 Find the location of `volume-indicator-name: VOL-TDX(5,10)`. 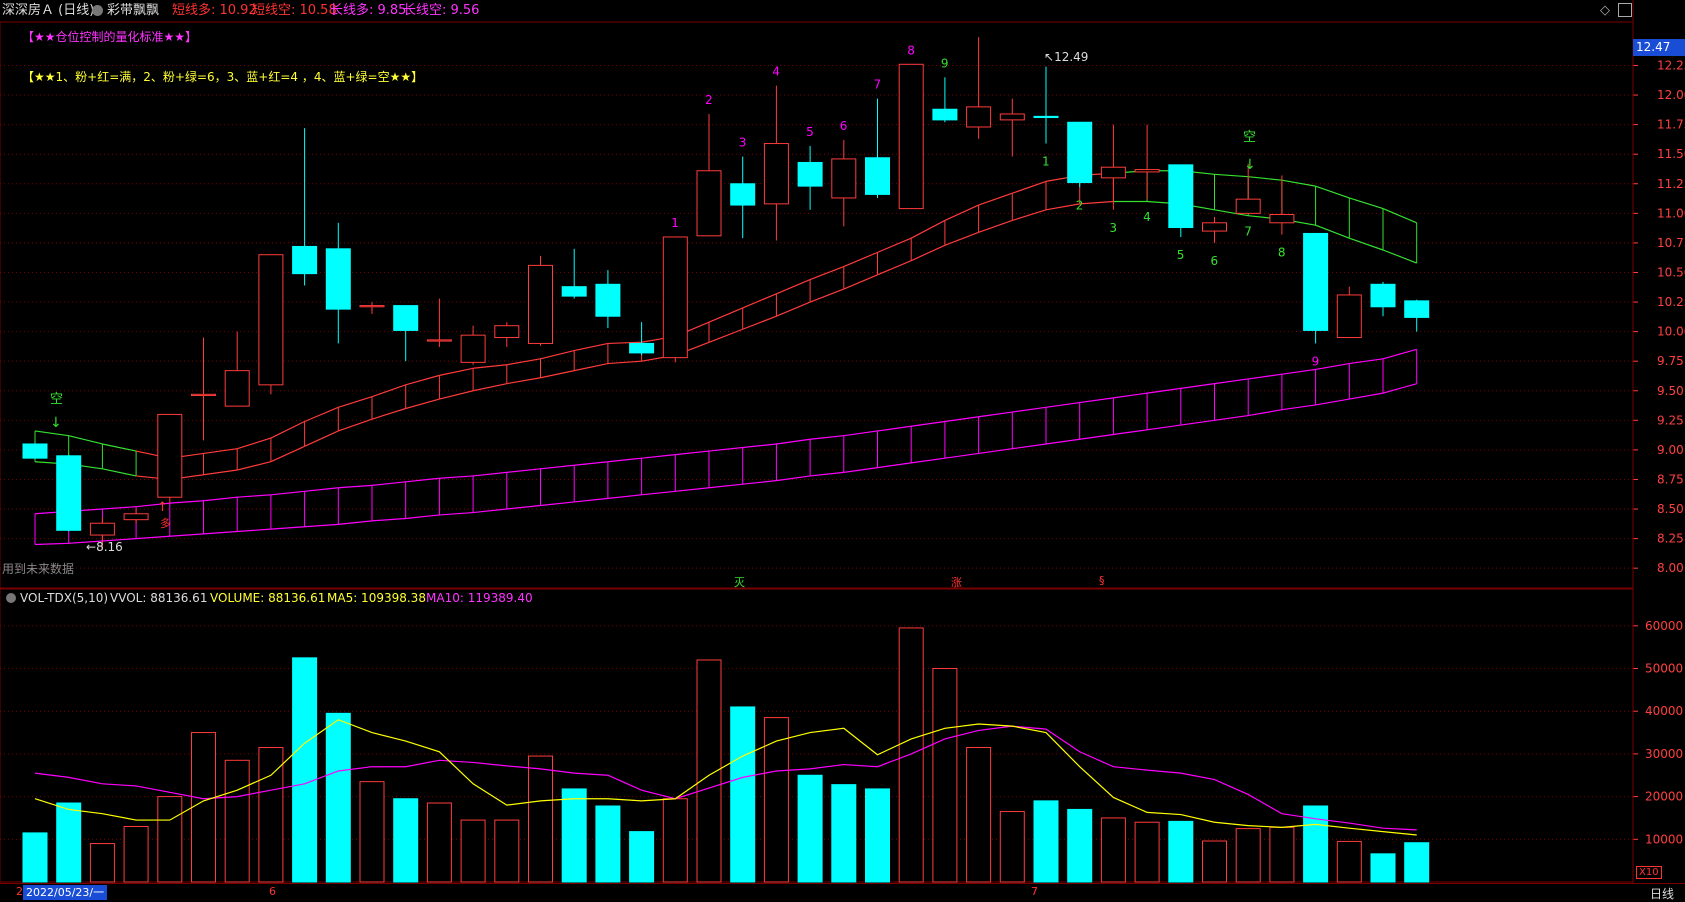

volume-indicator-name: VOL-TDX(5,10) is located at coordinates (64, 598).